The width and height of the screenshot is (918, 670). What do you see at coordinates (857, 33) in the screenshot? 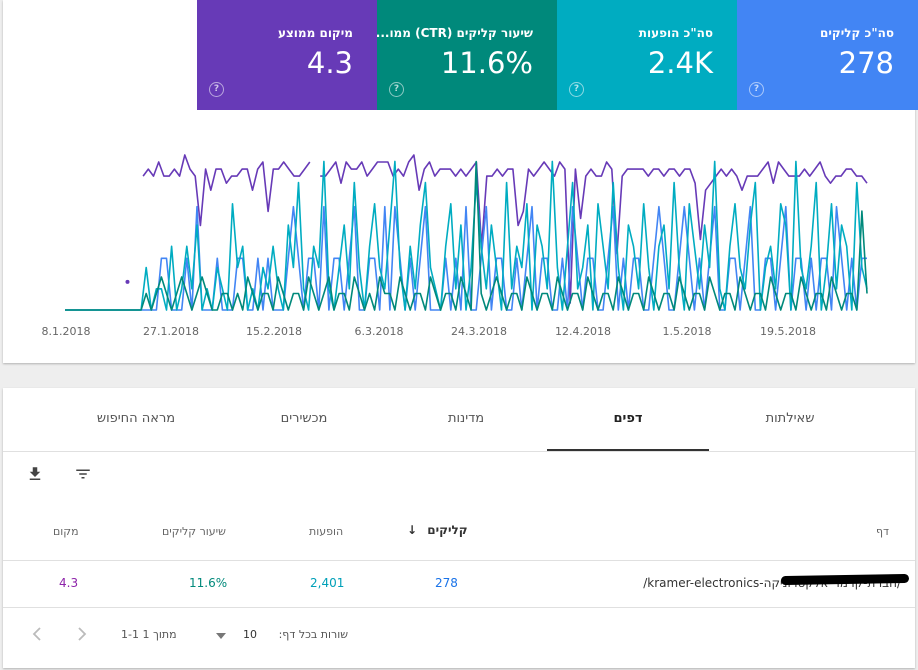
I see `total-clicks-label: סה"כ קליקים` at bounding box center [857, 33].